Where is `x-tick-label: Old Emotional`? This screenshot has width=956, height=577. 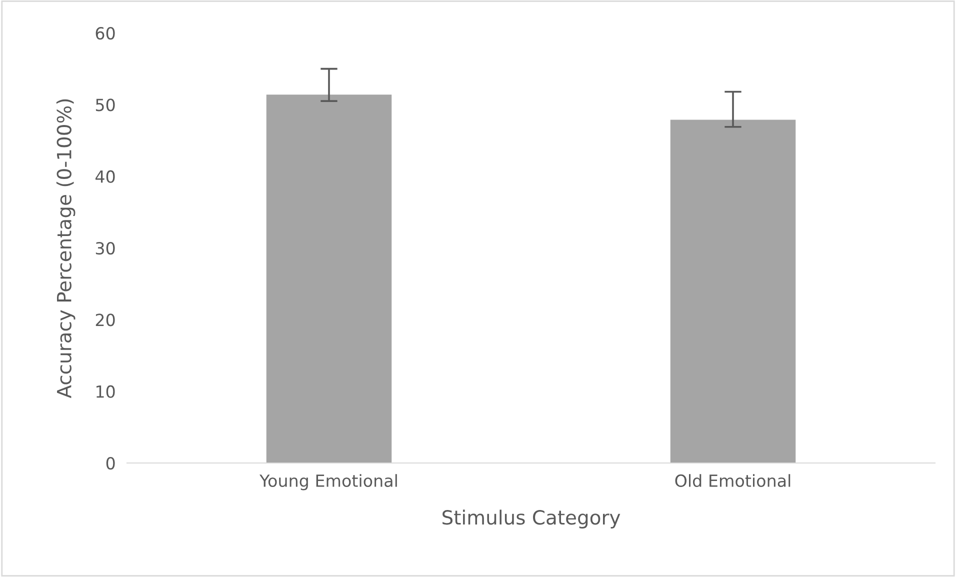 x-tick-label: Old Emotional is located at coordinates (732, 481).